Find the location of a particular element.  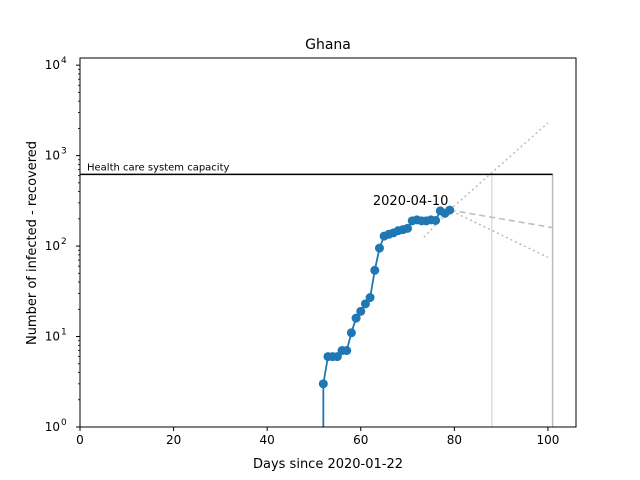

chart-title: Ghana is located at coordinates (328, 45).